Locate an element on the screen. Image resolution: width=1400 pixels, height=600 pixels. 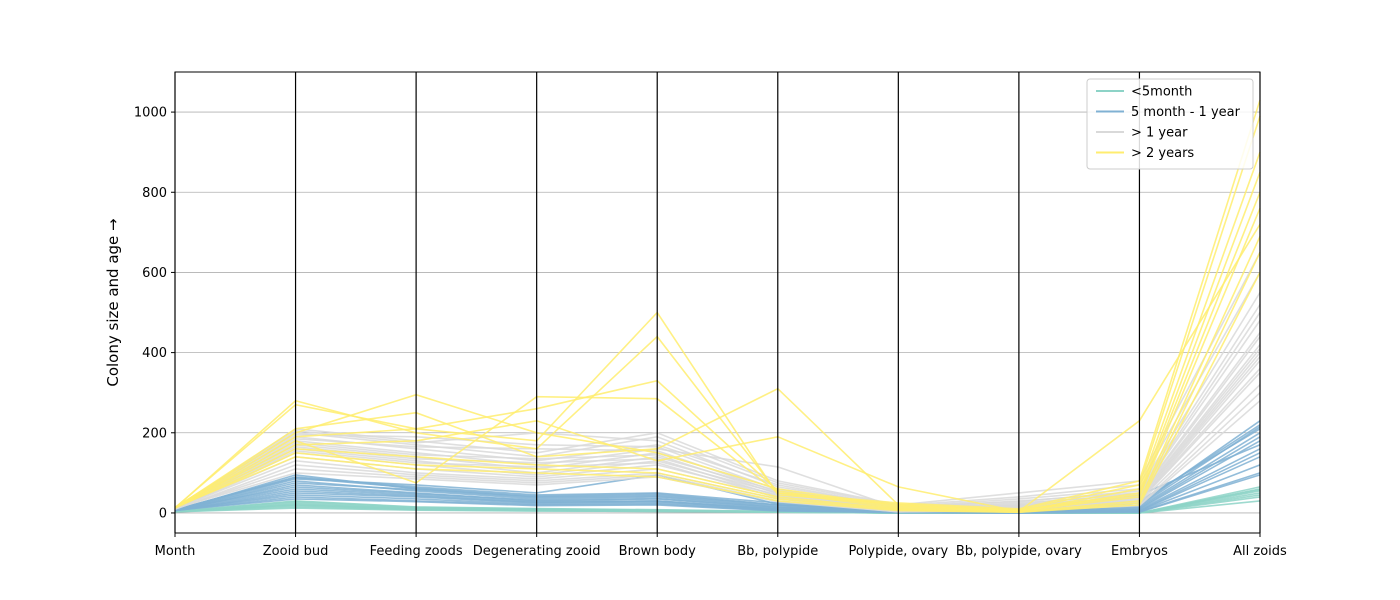
y-tick-label: 400 is located at coordinates (154, 353).